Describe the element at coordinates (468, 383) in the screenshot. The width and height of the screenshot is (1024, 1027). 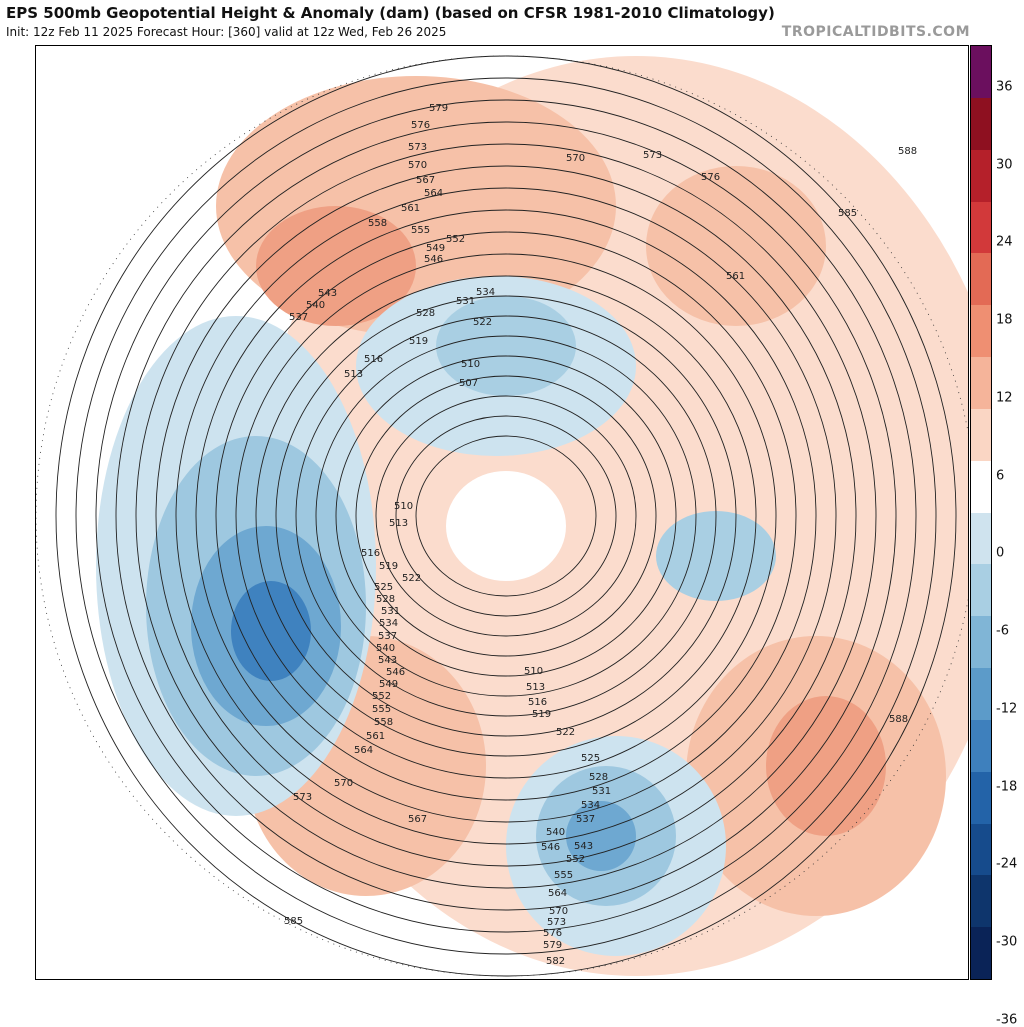
I see `contour-label: 507` at that location.